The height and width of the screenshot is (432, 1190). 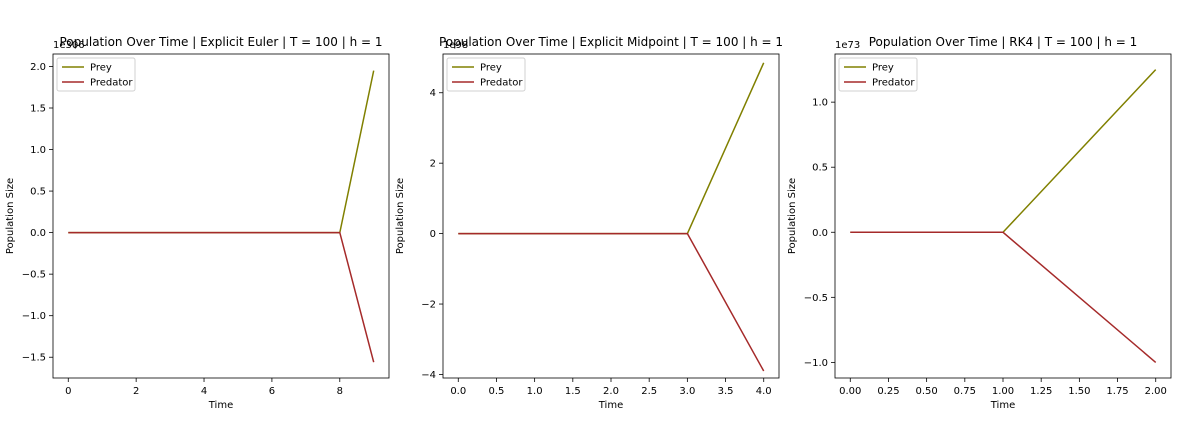 I want to click on x-tick-label: 0.00, so click(x=850, y=391).